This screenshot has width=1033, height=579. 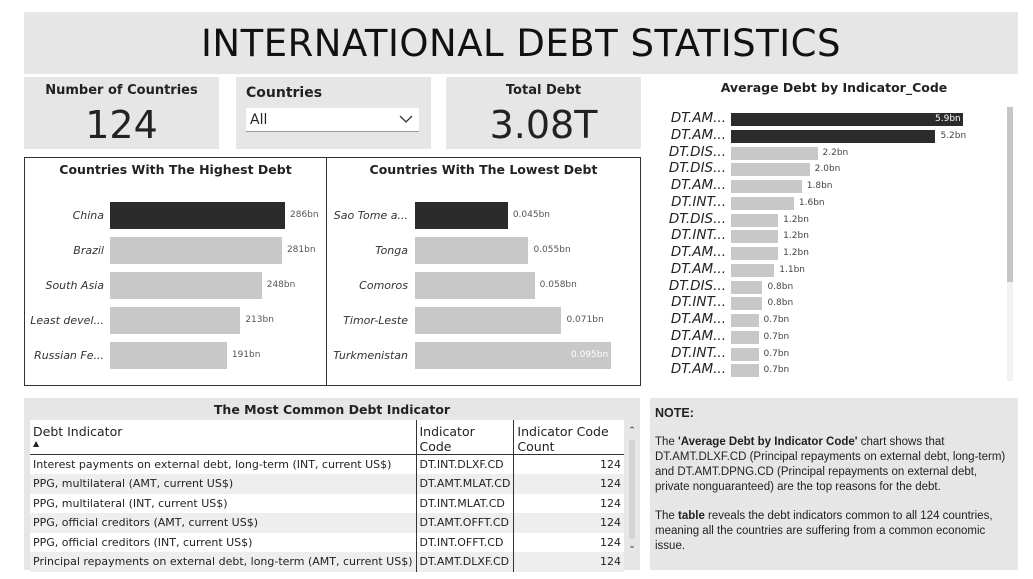 I want to click on average-debt-value-label: 2.0bn, so click(x=827, y=169).